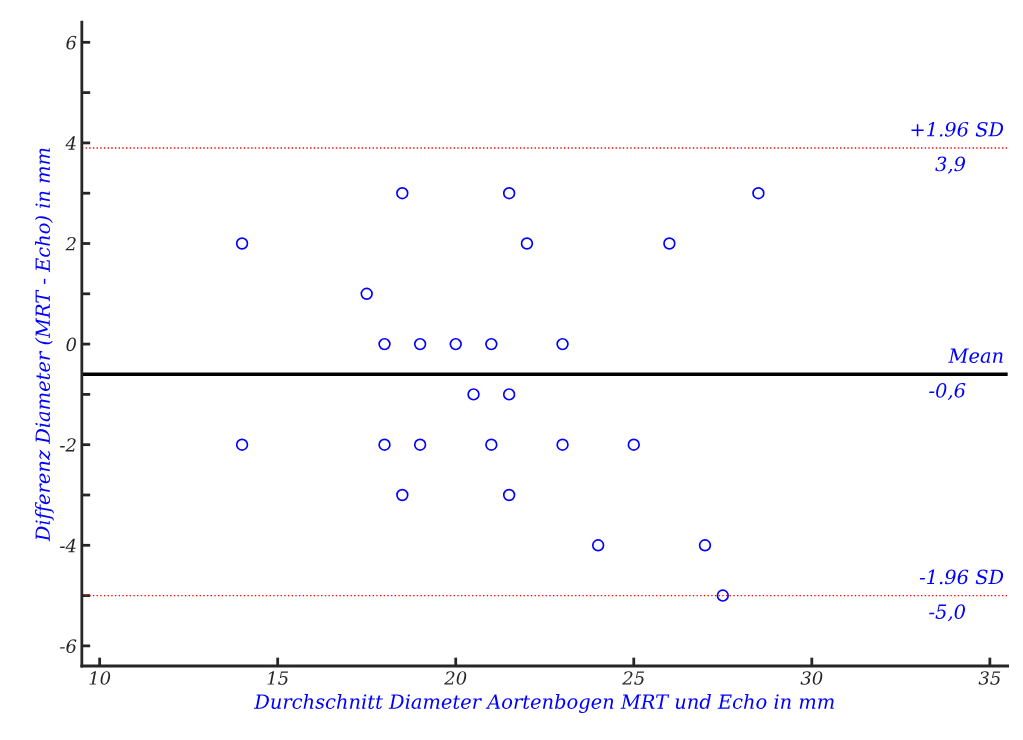 Image resolution: width=1023 pixels, height=740 pixels. I want to click on x-tick-label: 15, so click(278, 678).